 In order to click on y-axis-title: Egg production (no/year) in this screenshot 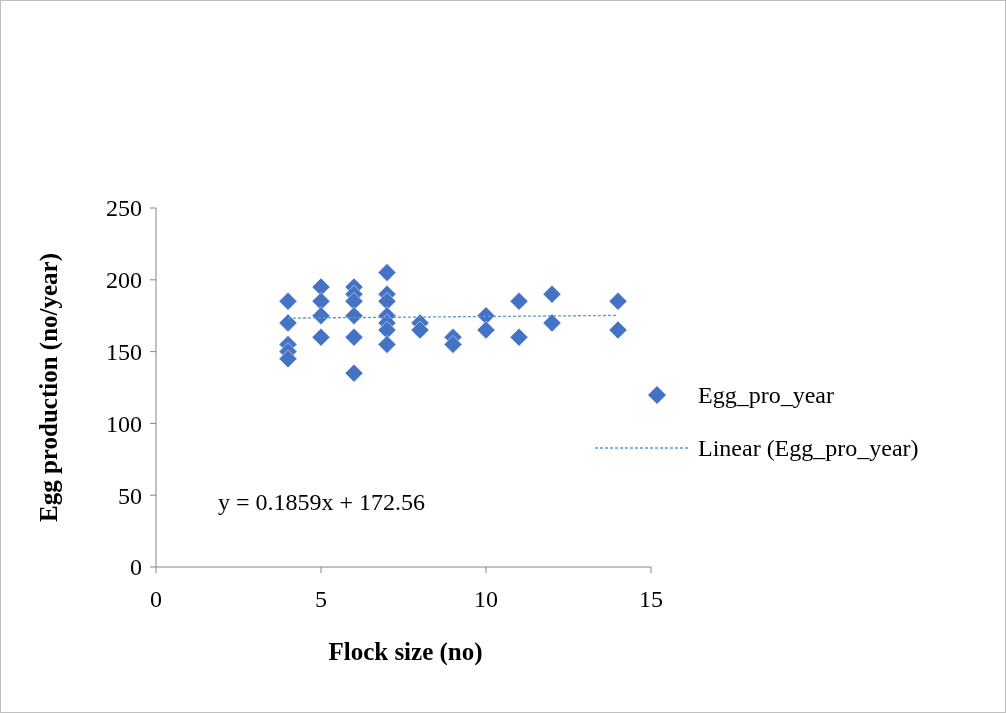, I will do `click(49, 387)`.